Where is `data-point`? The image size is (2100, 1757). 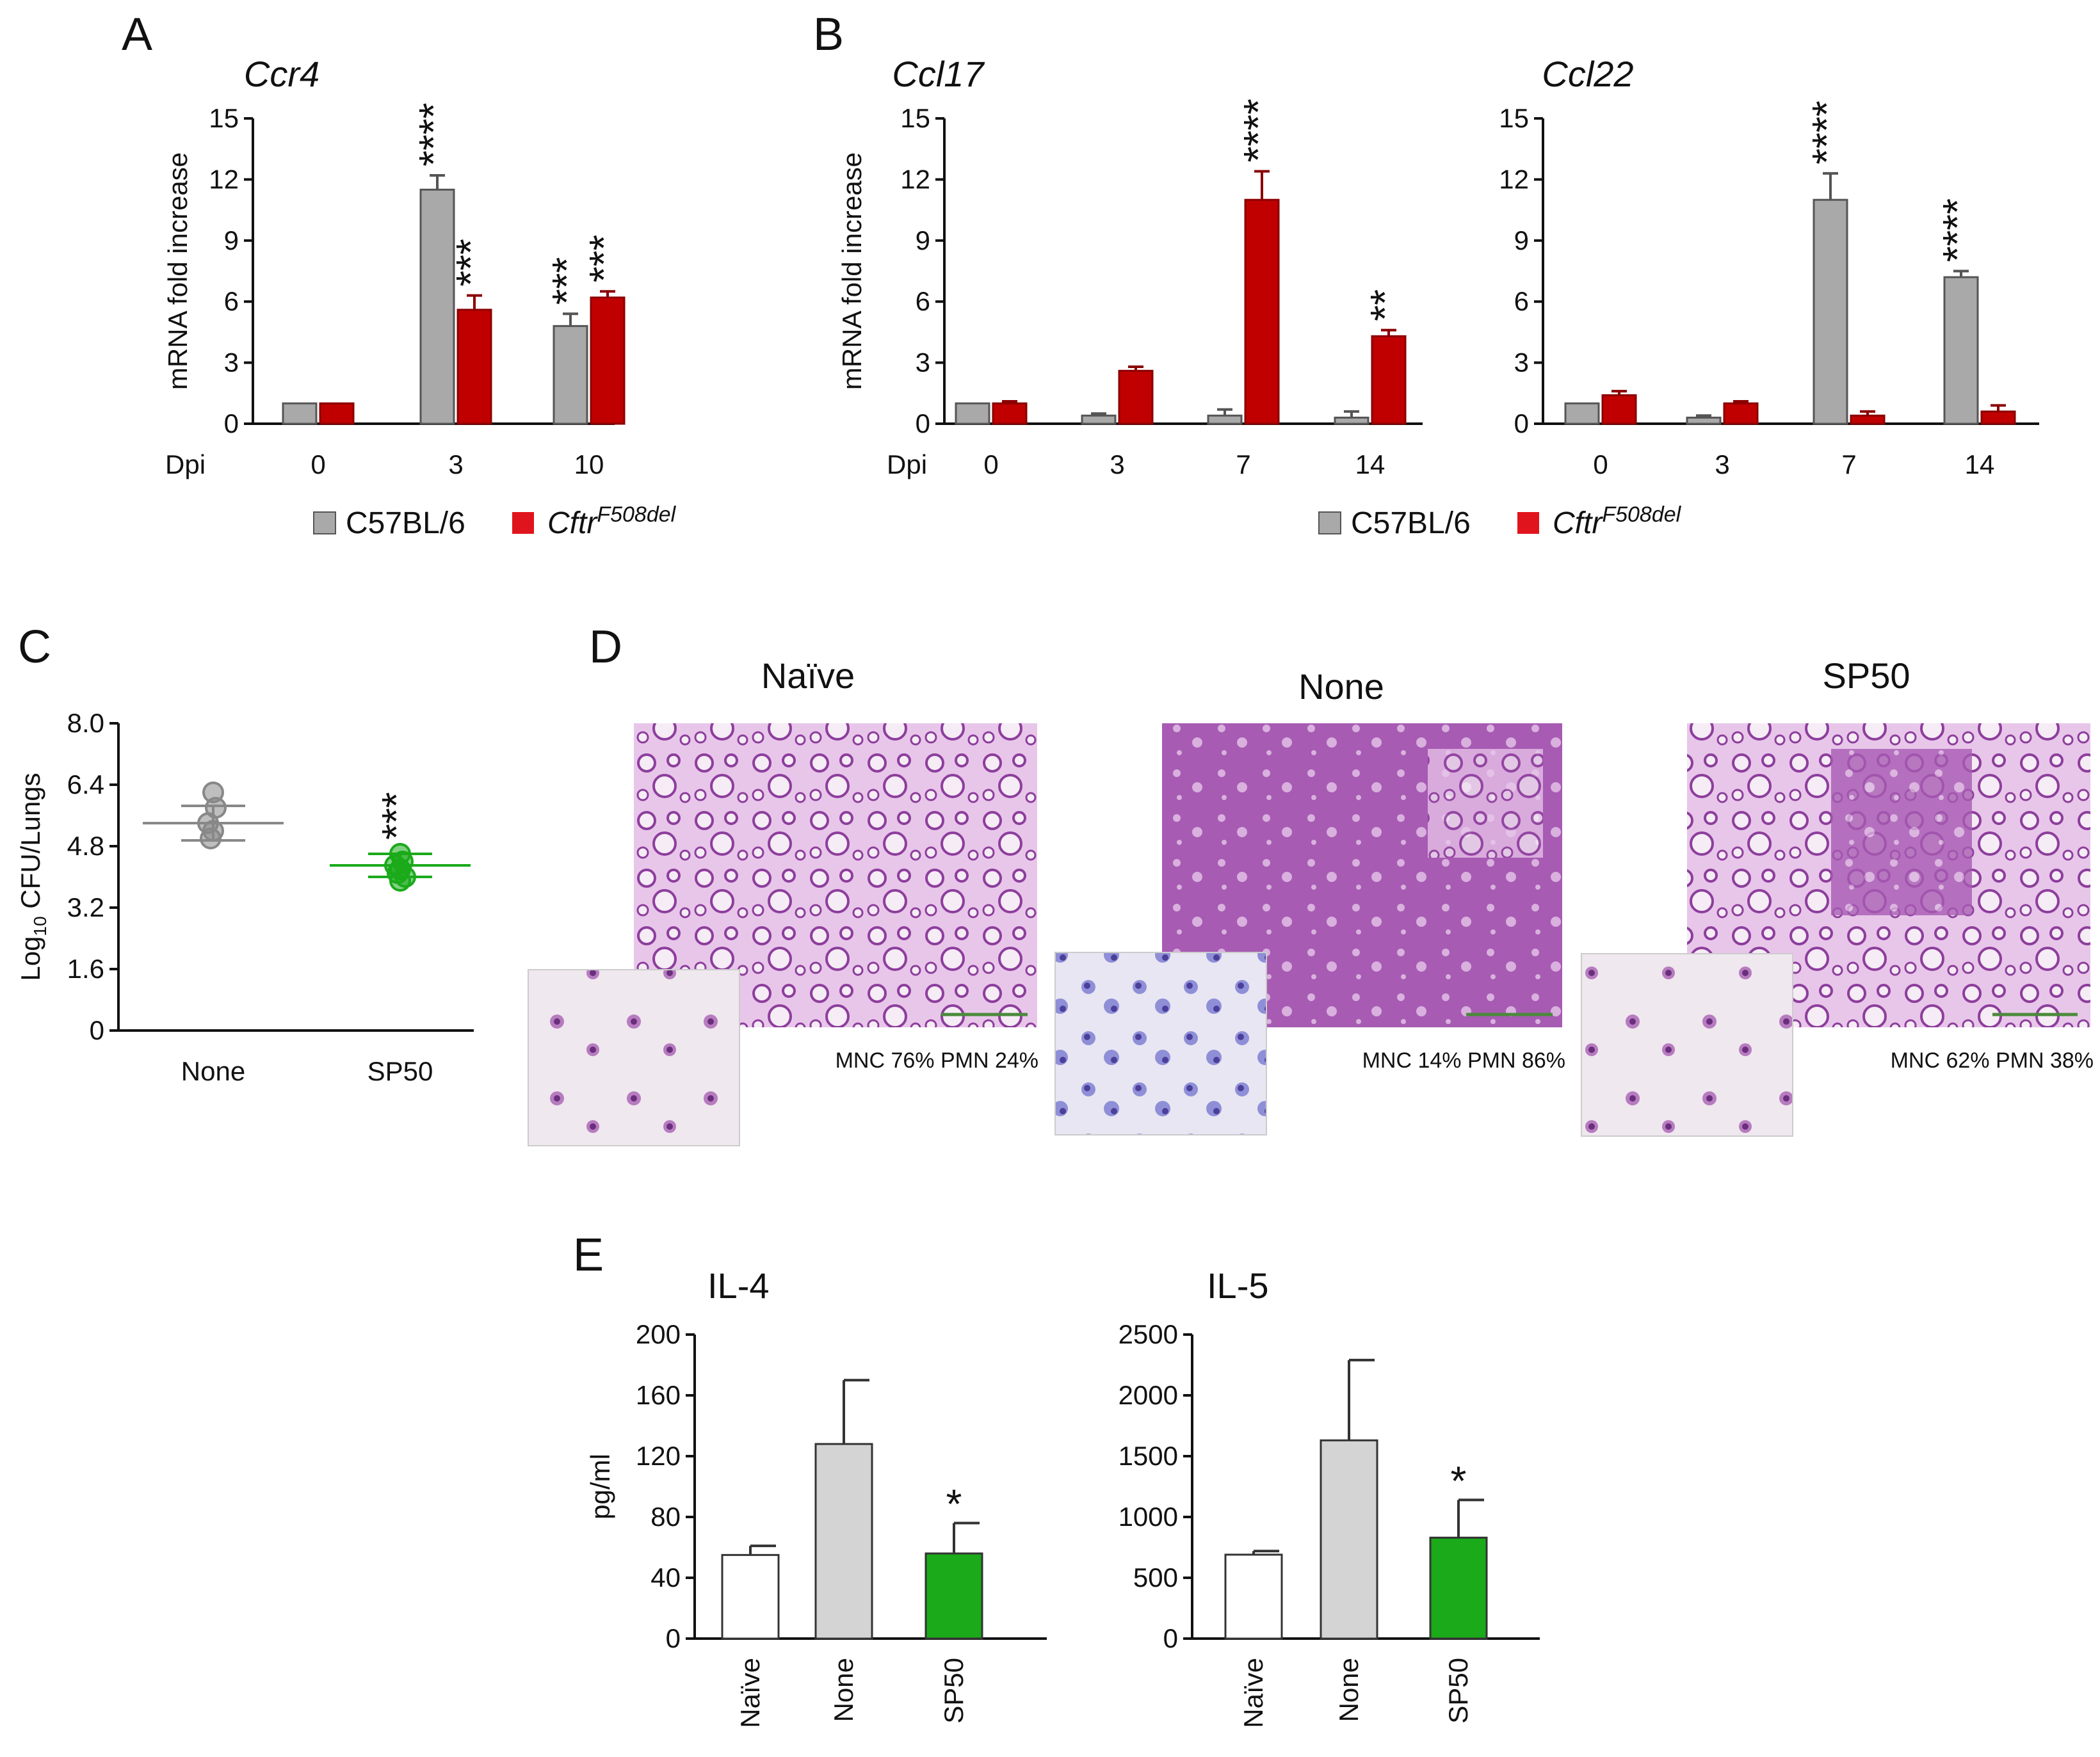
data-point is located at coordinates (211, 838).